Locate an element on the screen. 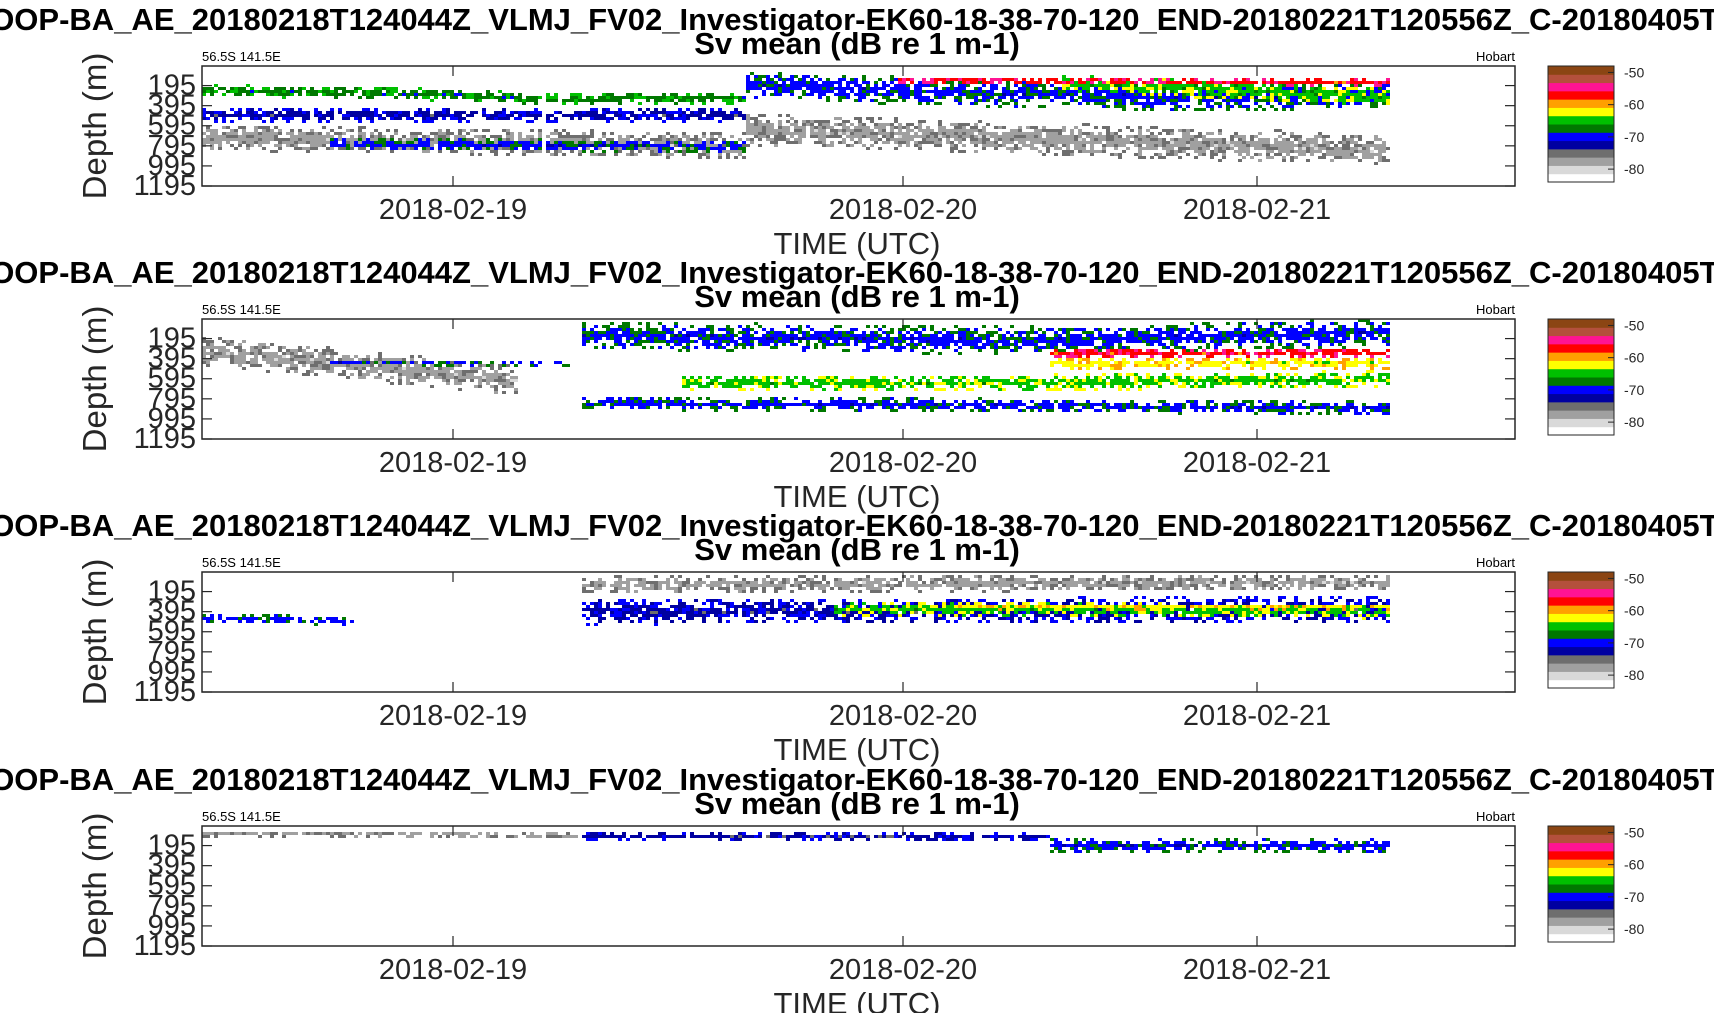 Image resolution: width=1714 pixels, height=1013 pixels. x-tick-label: 2018-02-19 is located at coordinates (453, 970).